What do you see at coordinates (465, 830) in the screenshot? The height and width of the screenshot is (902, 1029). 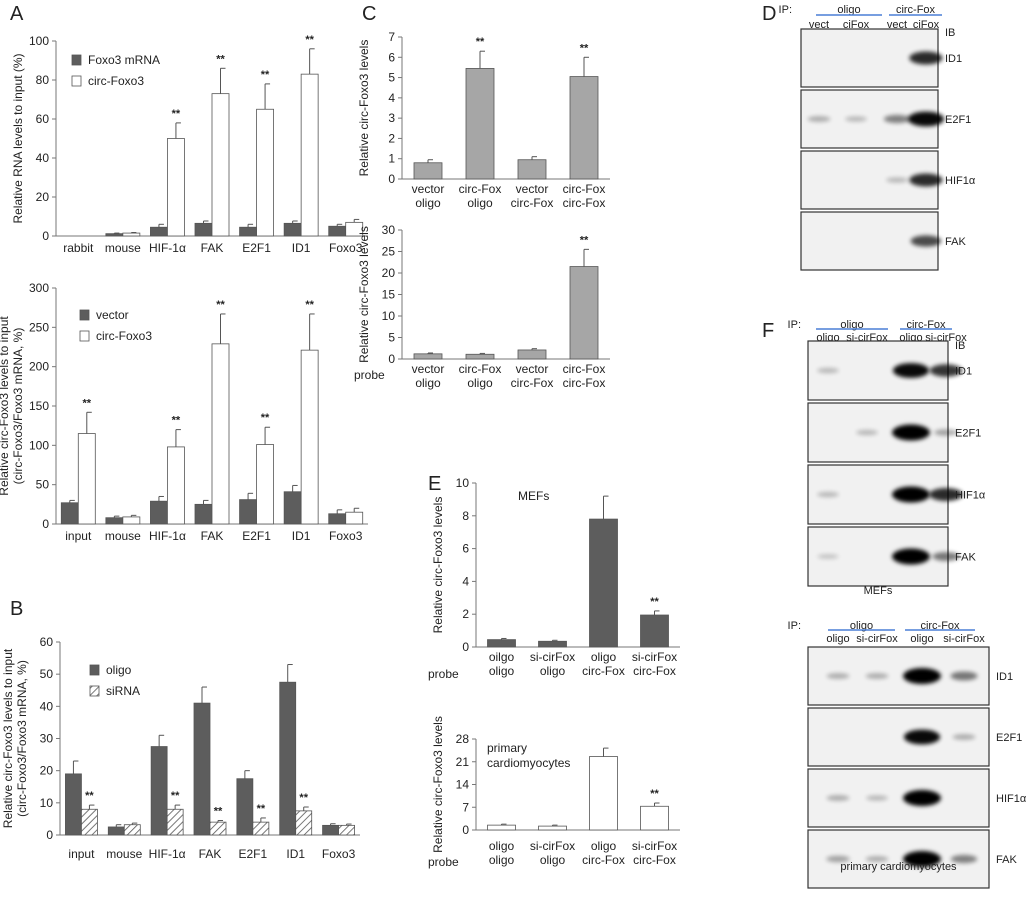 I see `y-tick-label: 0` at bounding box center [465, 830].